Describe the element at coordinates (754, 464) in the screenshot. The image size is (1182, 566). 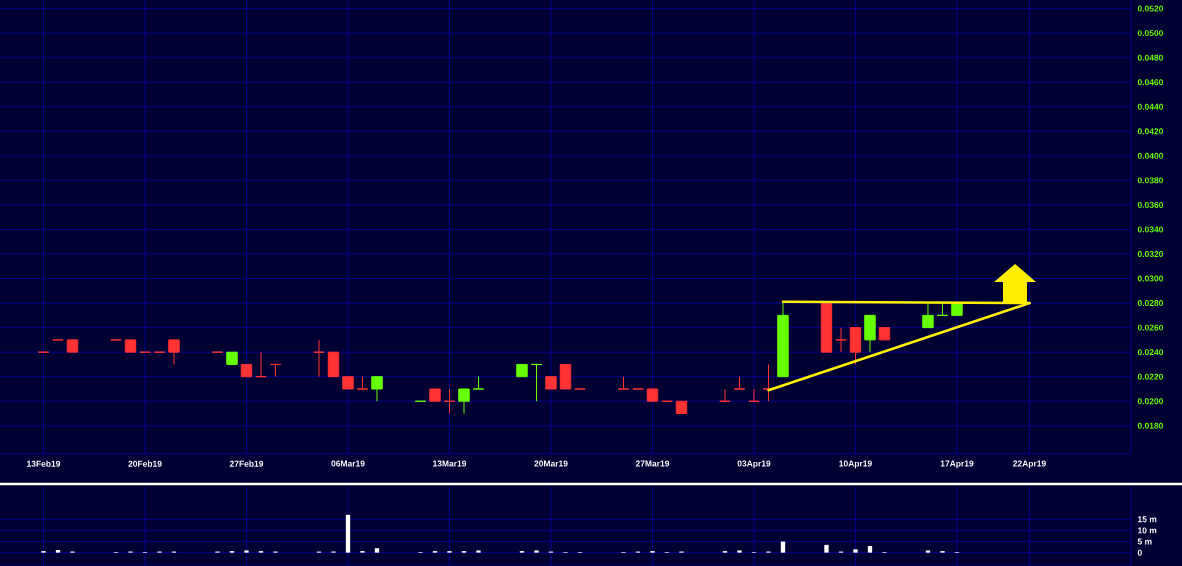
I see `x-tick-label: 03Apr19` at that location.